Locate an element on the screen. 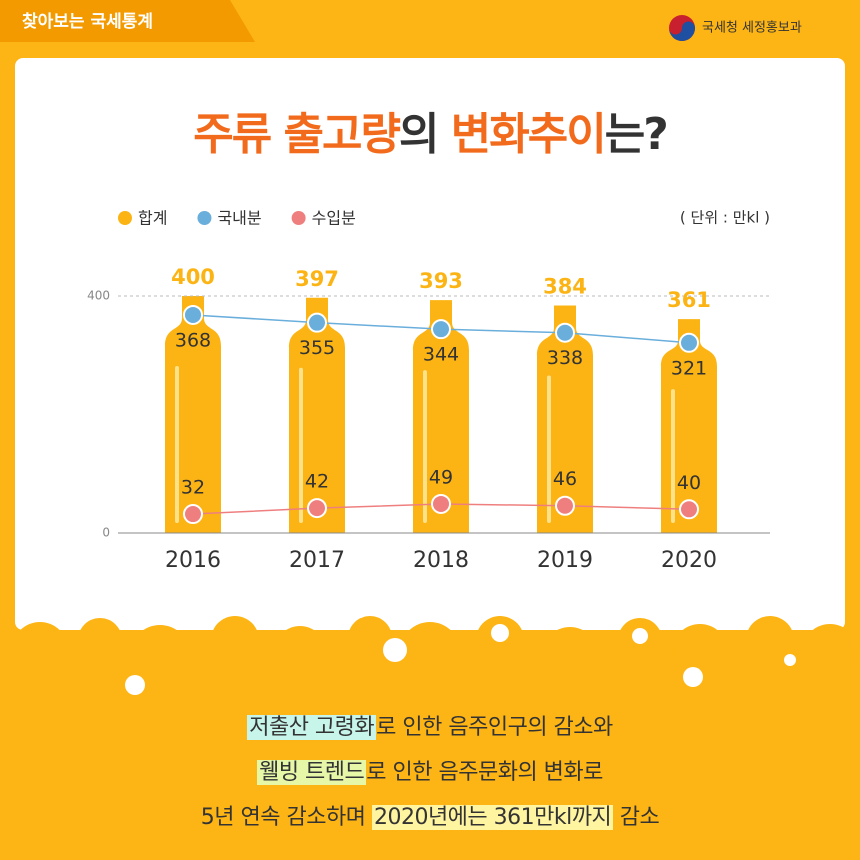 The height and width of the screenshot is (860, 860). footer-line: 저출산 고령화로 인한 음주인구의 감소와 is located at coordinates (430, 727).